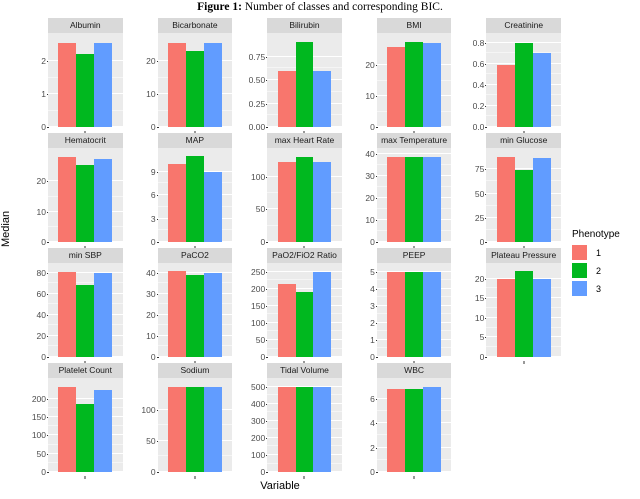 The width and height of the screenshot is (640, 499). What do you see at coordinates (471, 304) in the screenshot?
I see `y-axis: 0 5 10 15 20` at bounding box center [471, 304].